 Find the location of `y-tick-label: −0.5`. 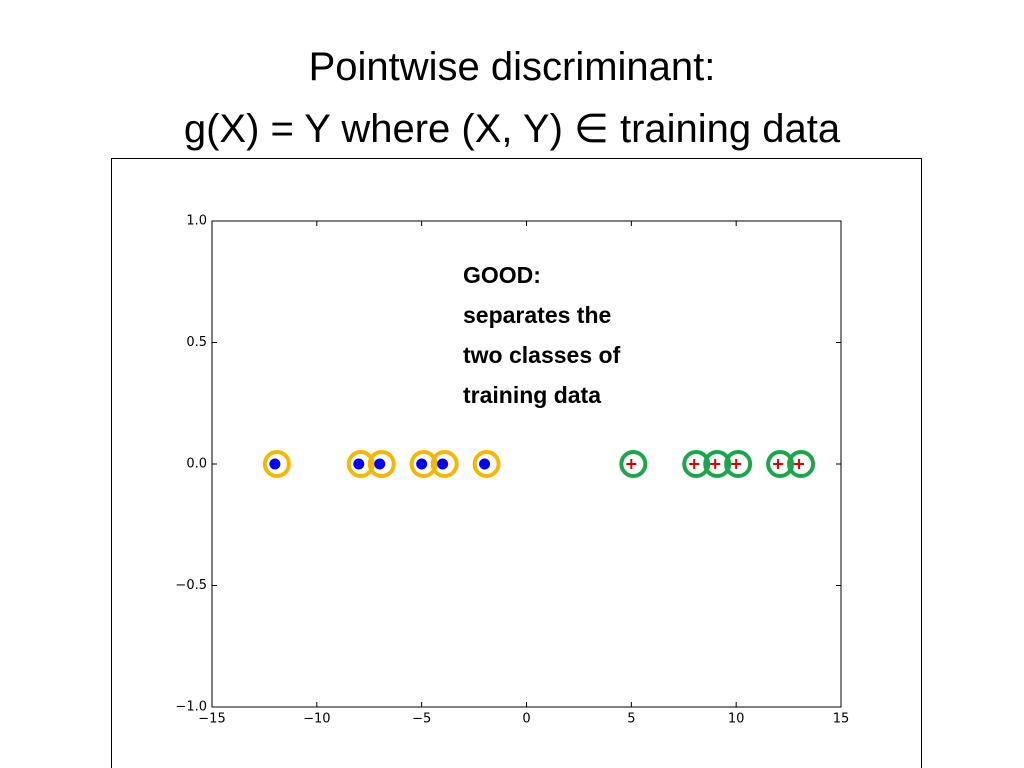

y-tick-label: −0.5 is located at coordinates (191, 585).